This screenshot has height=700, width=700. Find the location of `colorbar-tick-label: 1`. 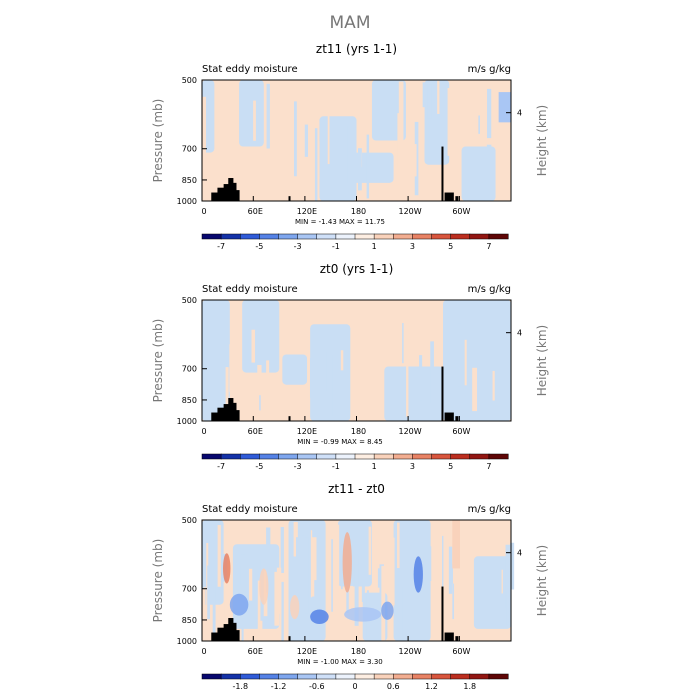

colorbar-tick-label: 1 is located at coordinates (374, 466).